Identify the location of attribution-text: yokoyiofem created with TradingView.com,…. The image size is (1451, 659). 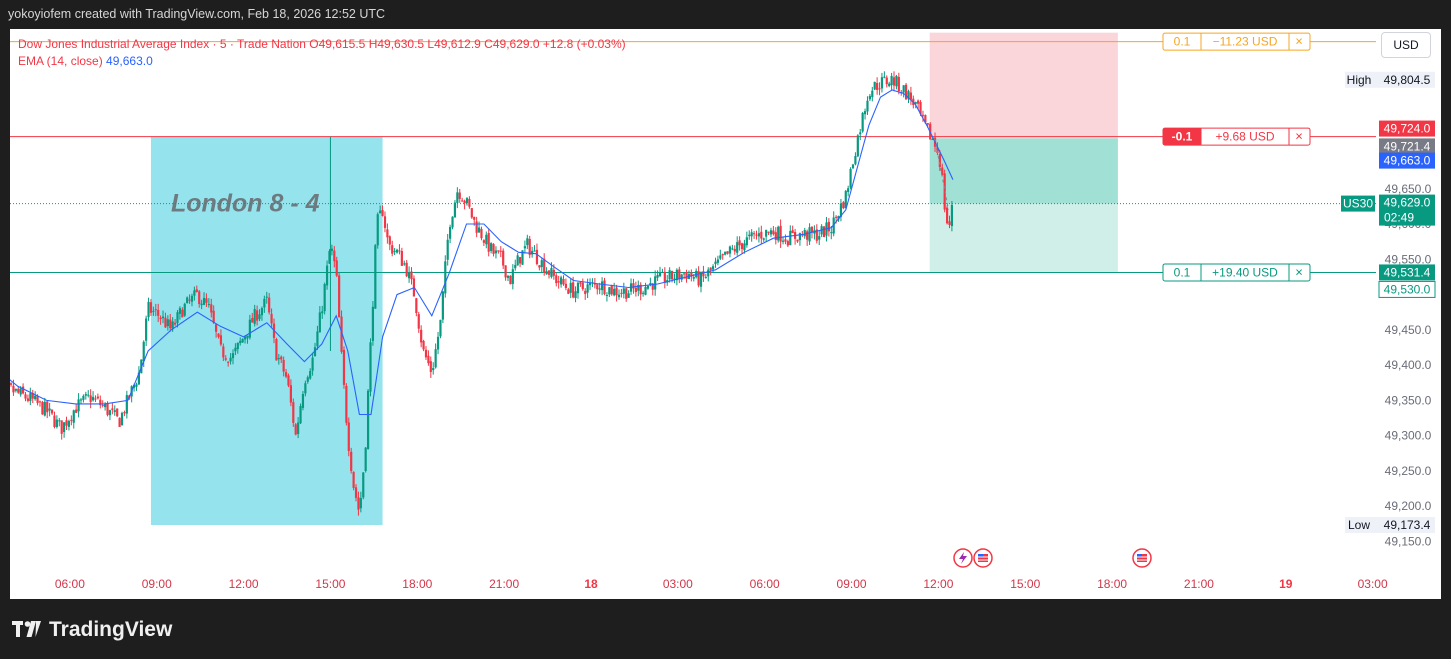
(197, 14).